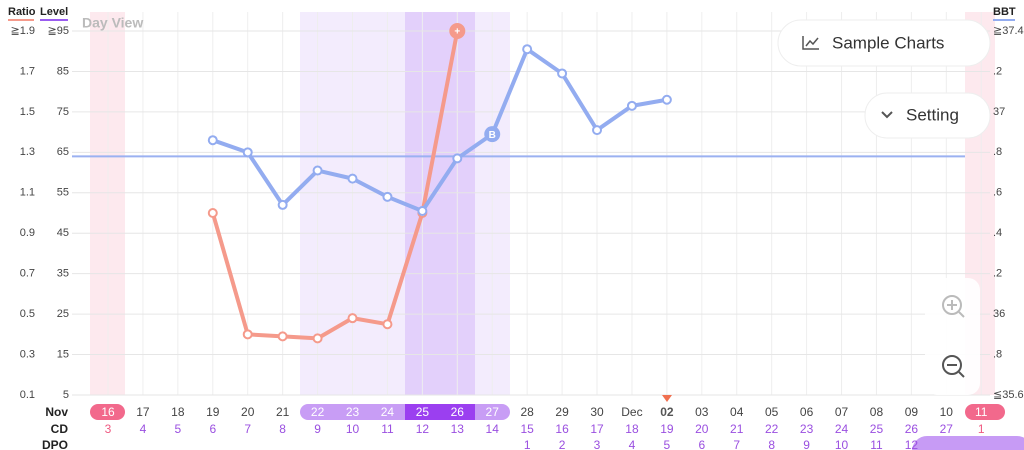 This screenshot has height=450, width=1024. Describe the element at coordinates (458, 429) in the screenshot. I see `cd-label: 13` at that location.